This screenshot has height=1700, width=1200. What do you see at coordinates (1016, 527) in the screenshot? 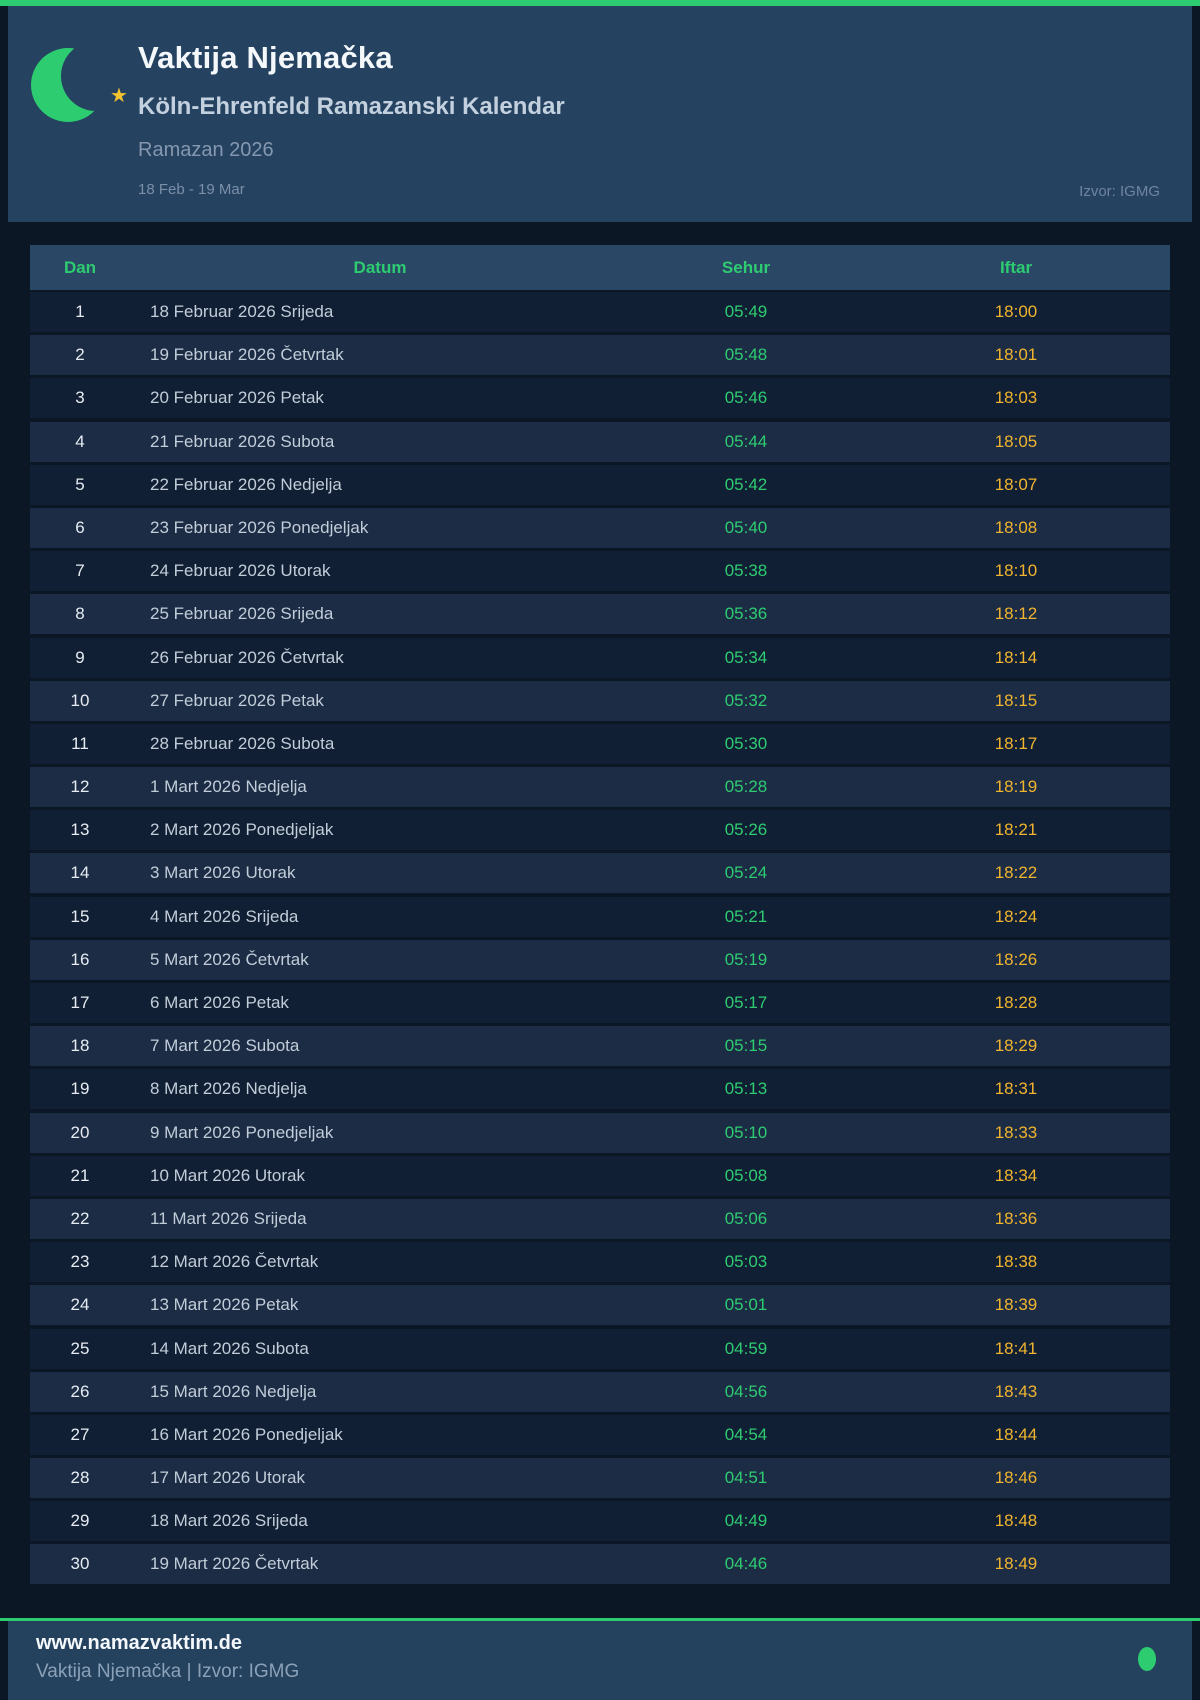
I see `iftar-cell: 18:08` at bounding box center [1016, 527].